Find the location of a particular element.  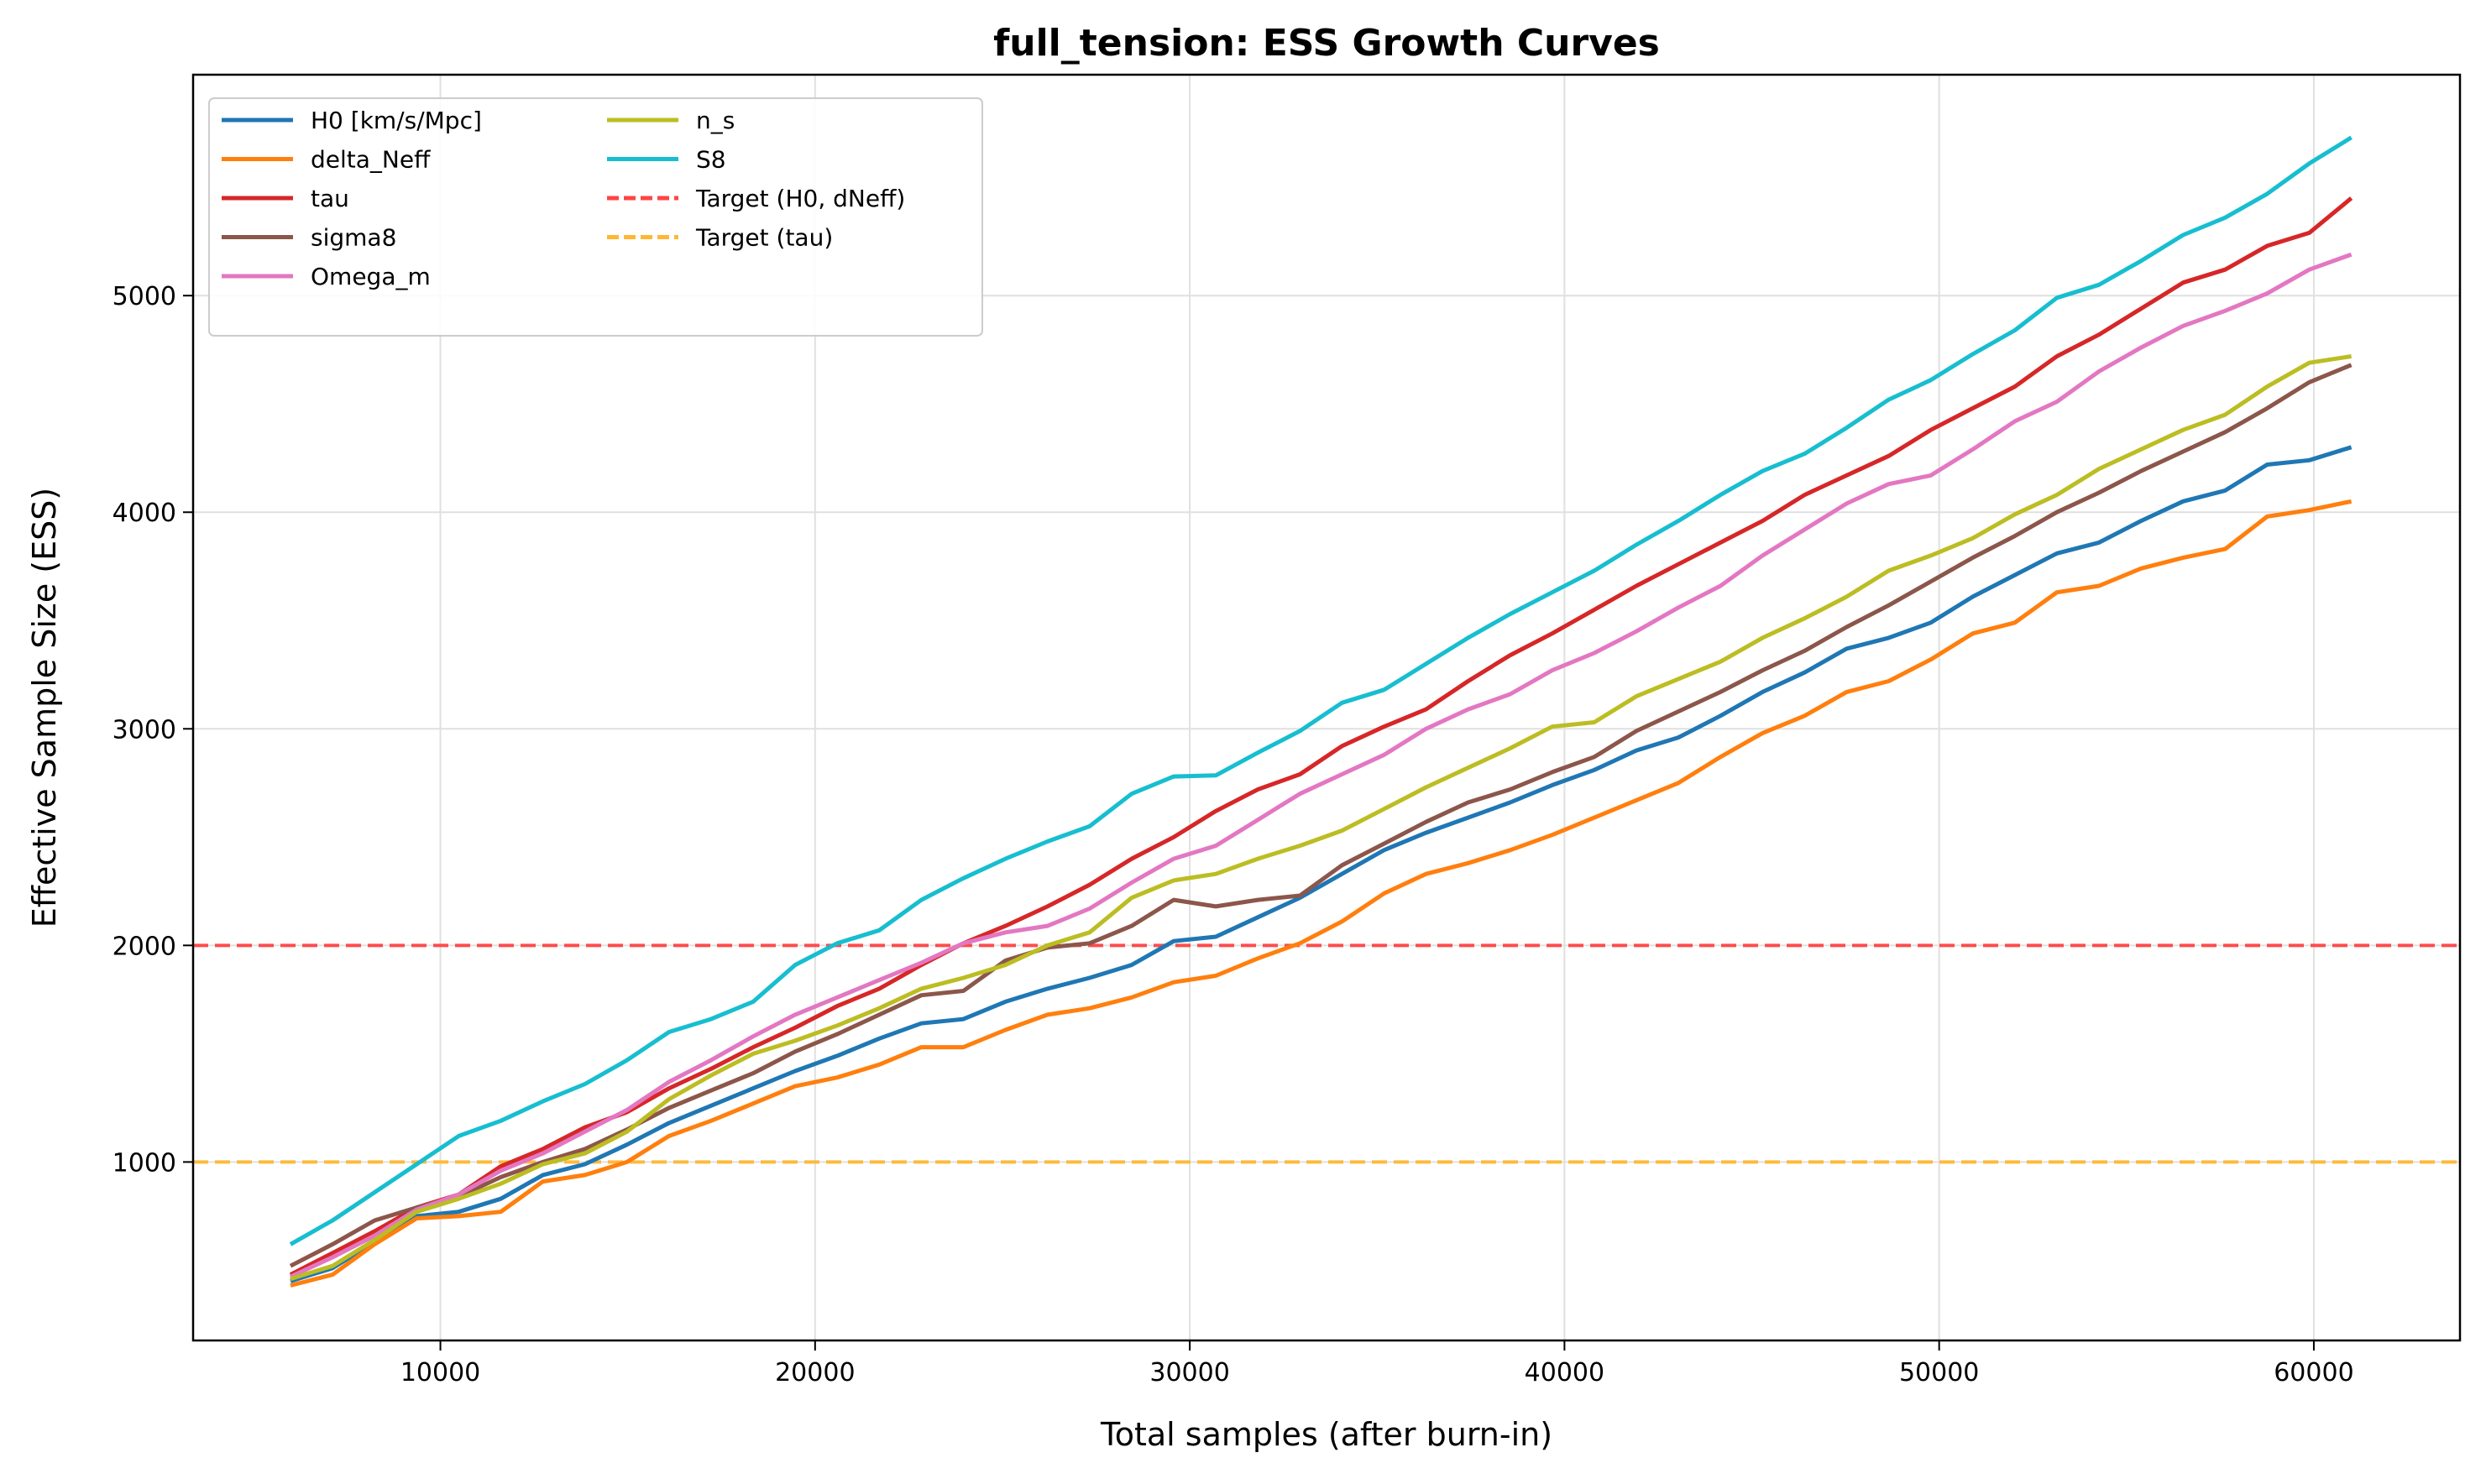

y-tick-label: 5000 is located at coordinates (144, 296).